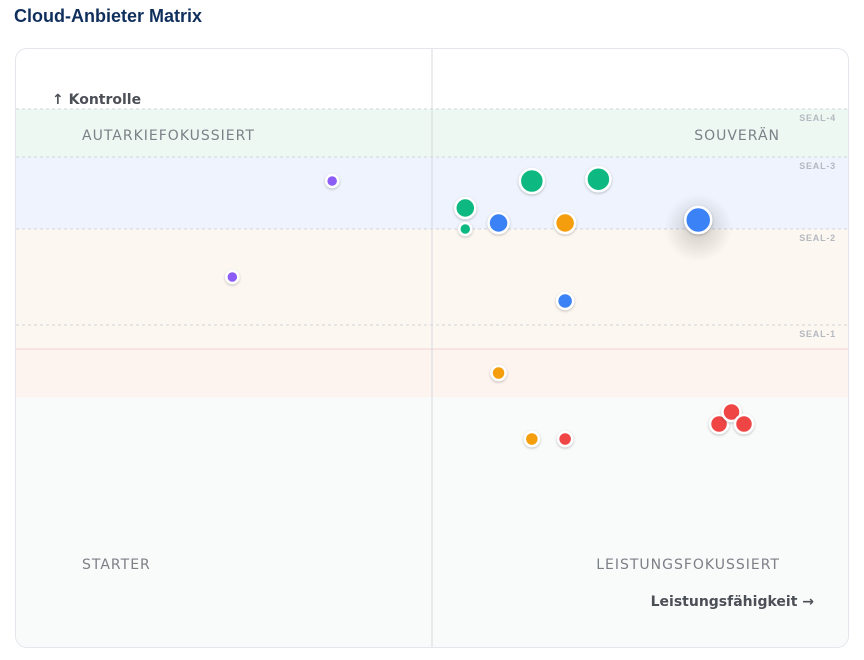 The height and width of the screenshot is (660, 864). I want to click on seal-band-label: SEAL-4, so click(817, 118).